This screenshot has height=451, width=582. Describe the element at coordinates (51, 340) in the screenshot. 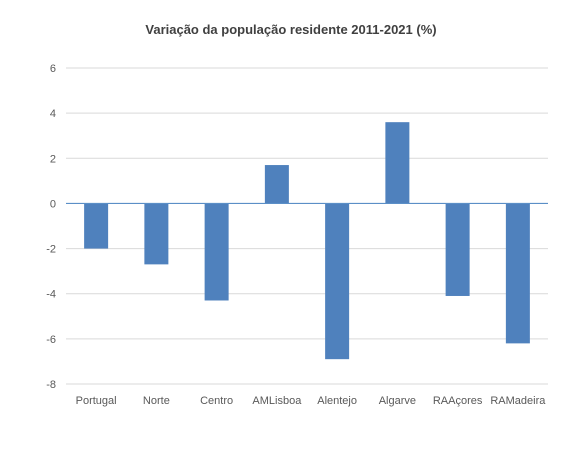

I see `y-tick-label: -6` at that location.